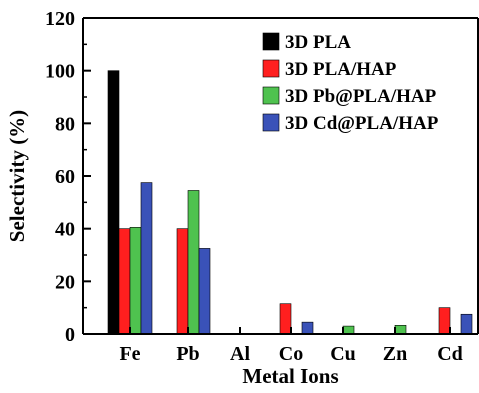  Describe the element at coordinates (318, 42) in the screenshot. I see `legend-label-1: 3D PLA` at that location.